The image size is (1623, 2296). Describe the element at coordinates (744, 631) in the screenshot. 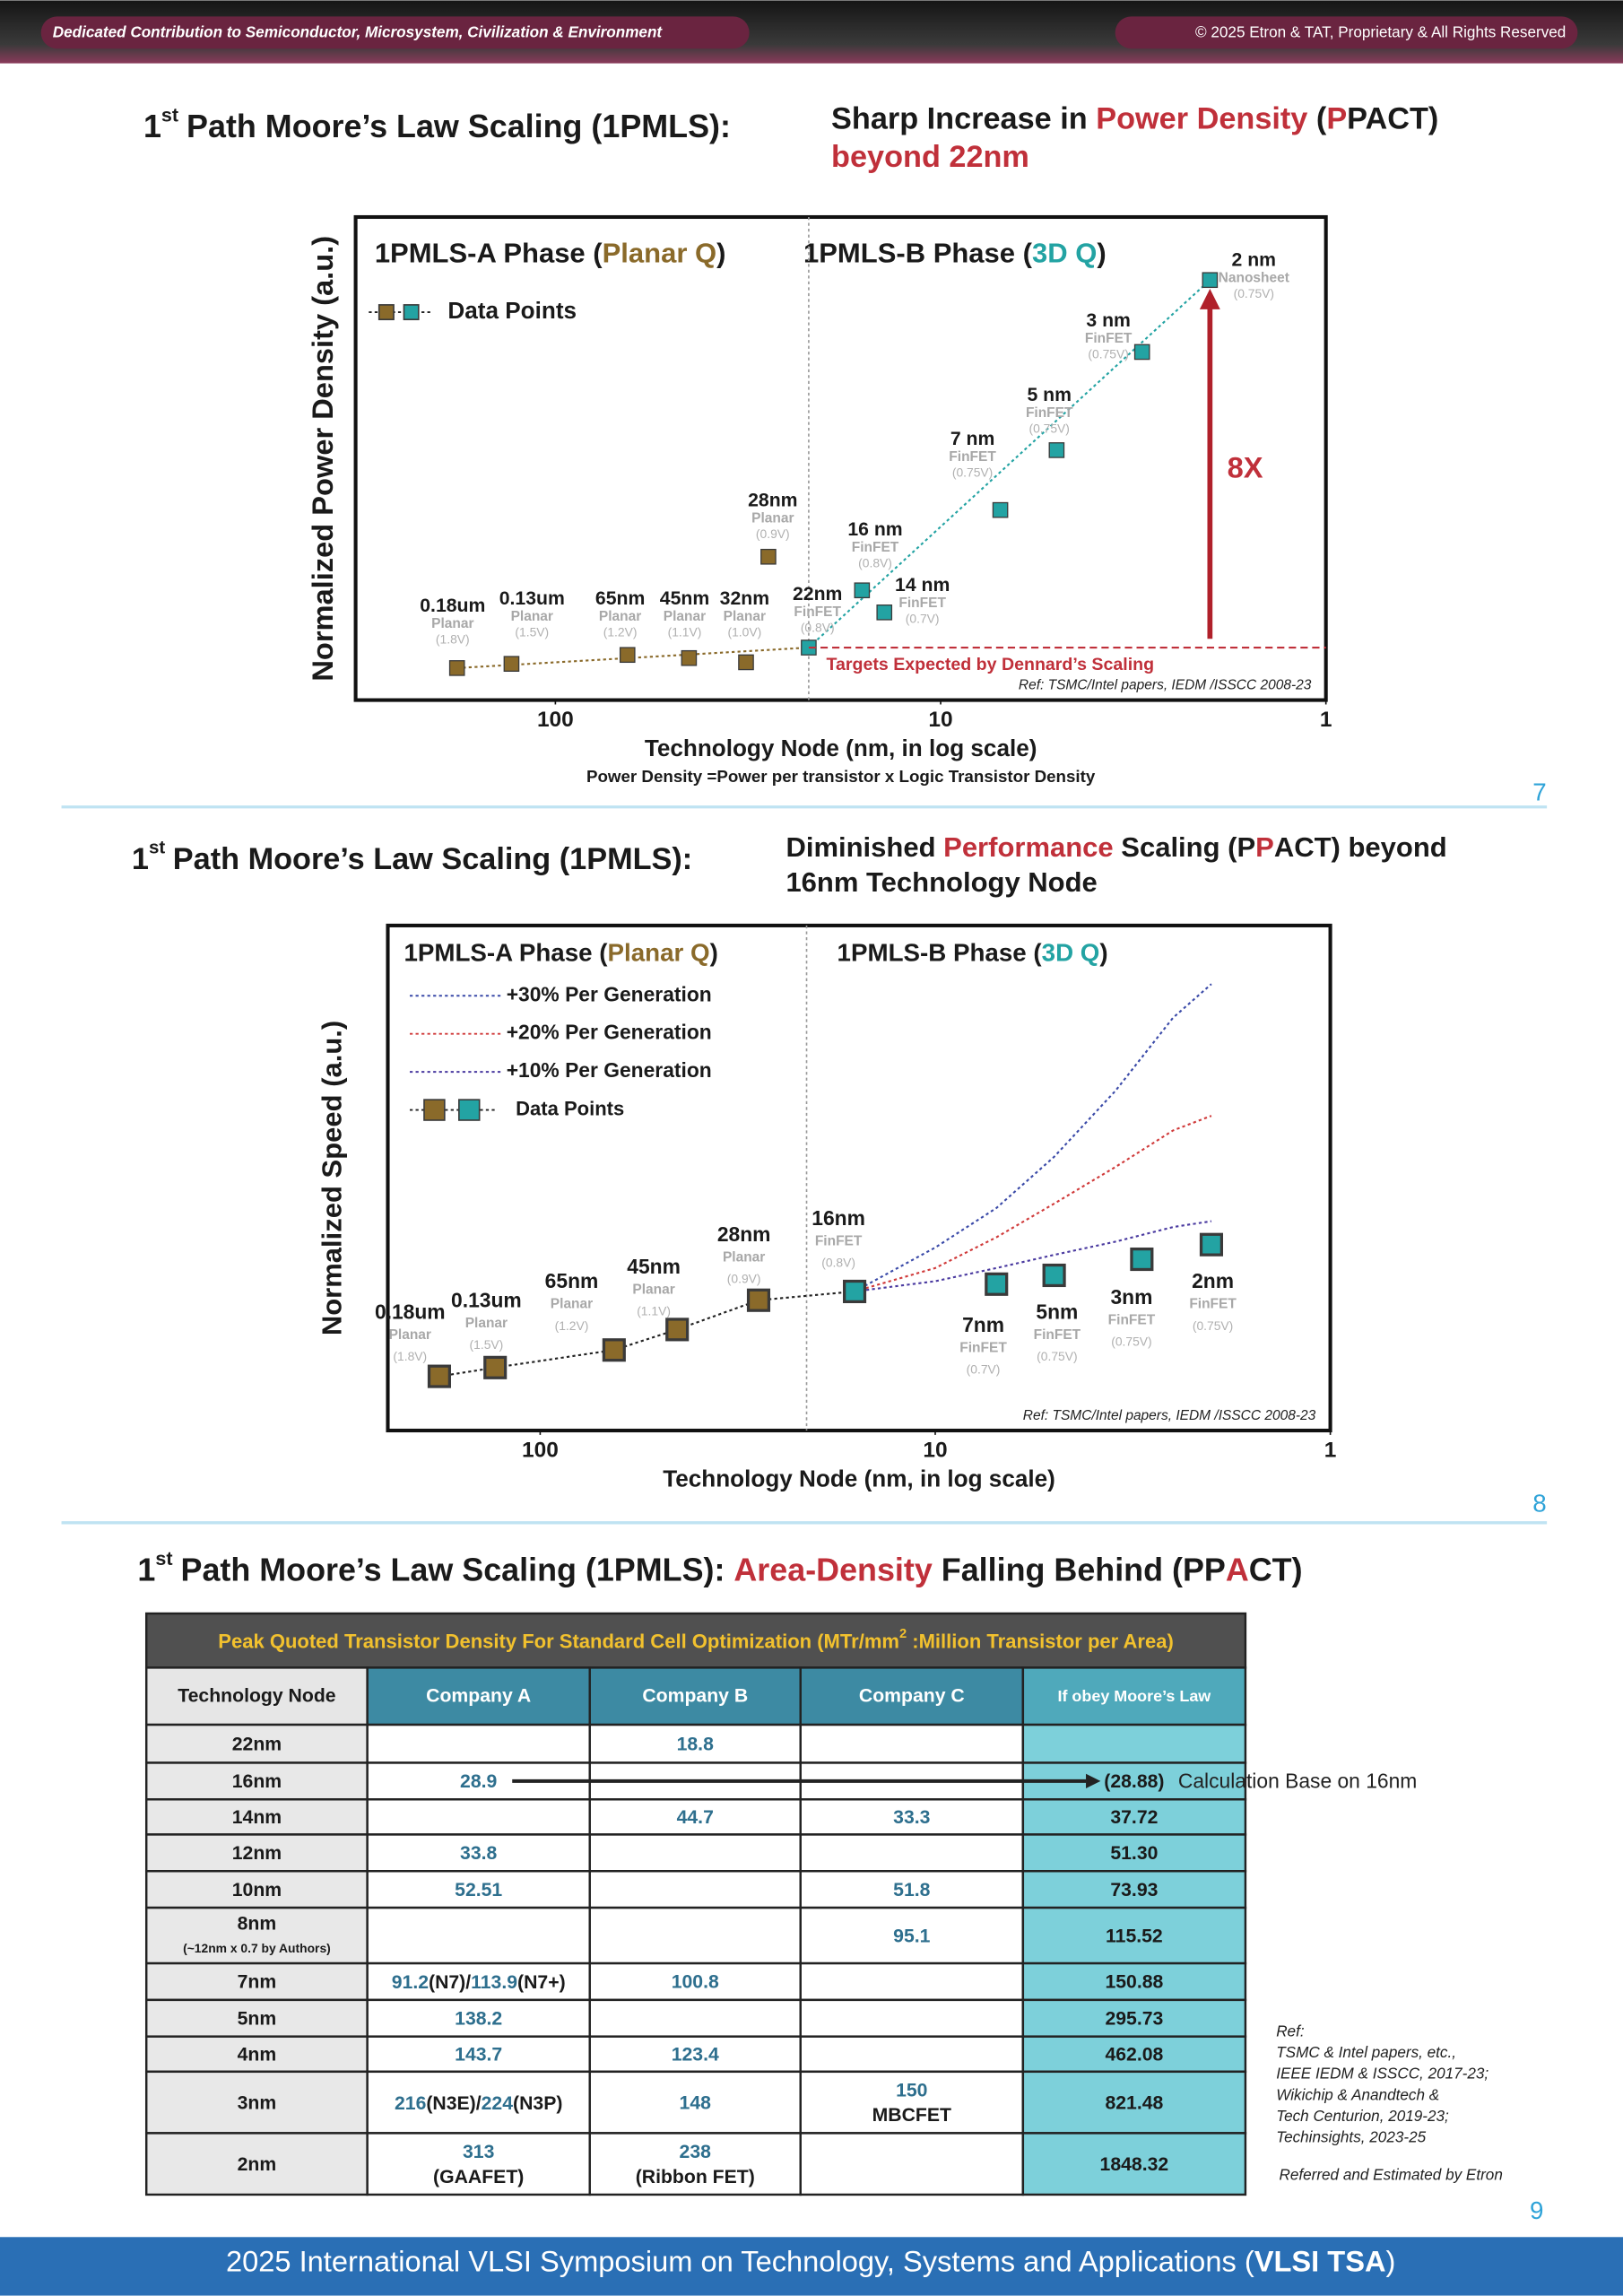

I see `point-voltage: (1.0V)` at that location.